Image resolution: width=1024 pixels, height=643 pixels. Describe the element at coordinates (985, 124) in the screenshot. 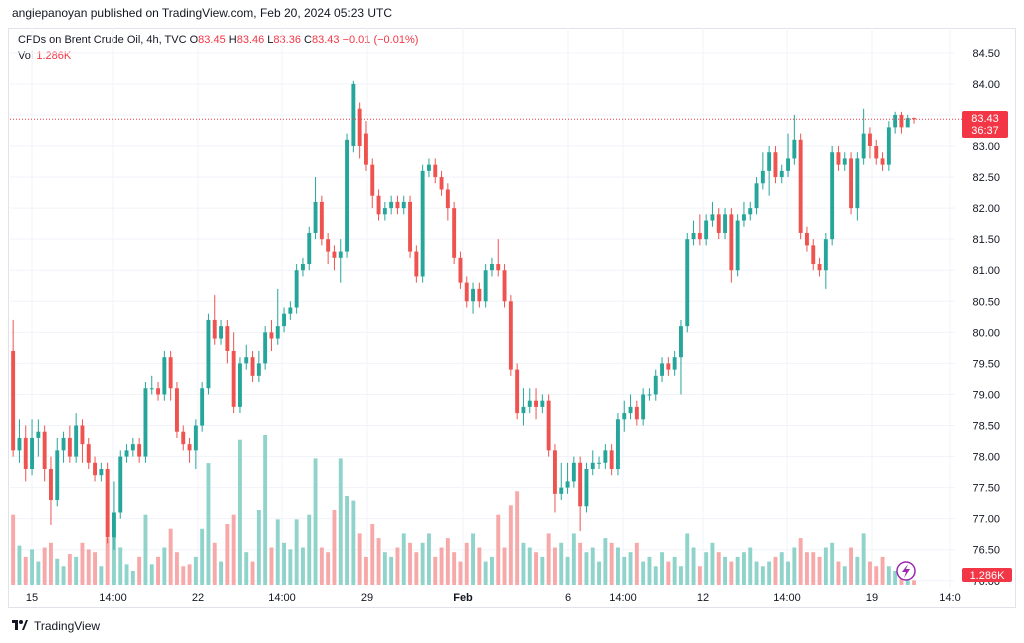

I see `price-tag-box` at that location.